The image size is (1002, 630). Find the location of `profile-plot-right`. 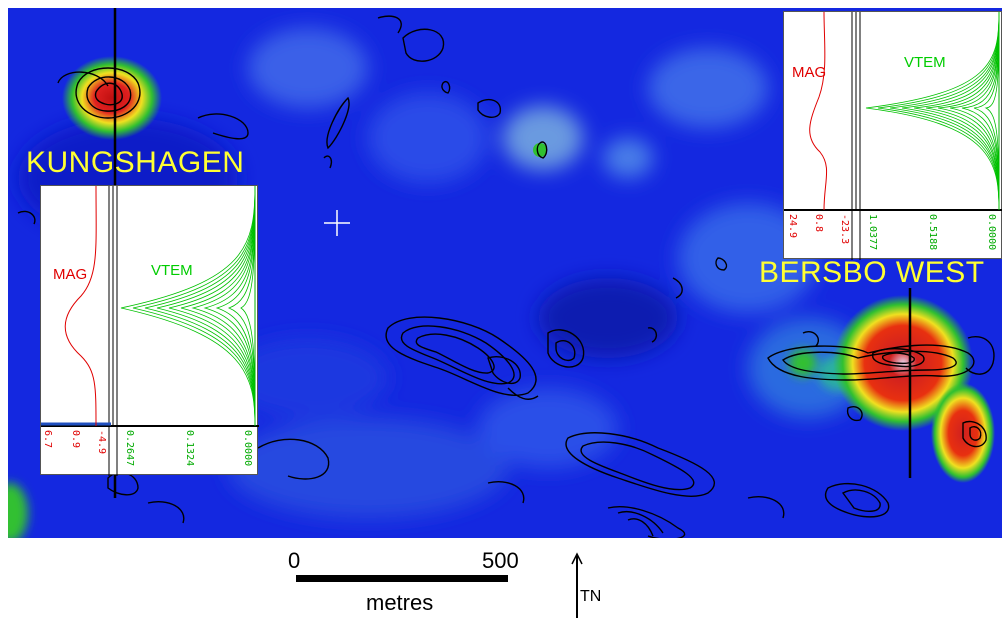

profile-plot-right is located at coordinates (893, 136).